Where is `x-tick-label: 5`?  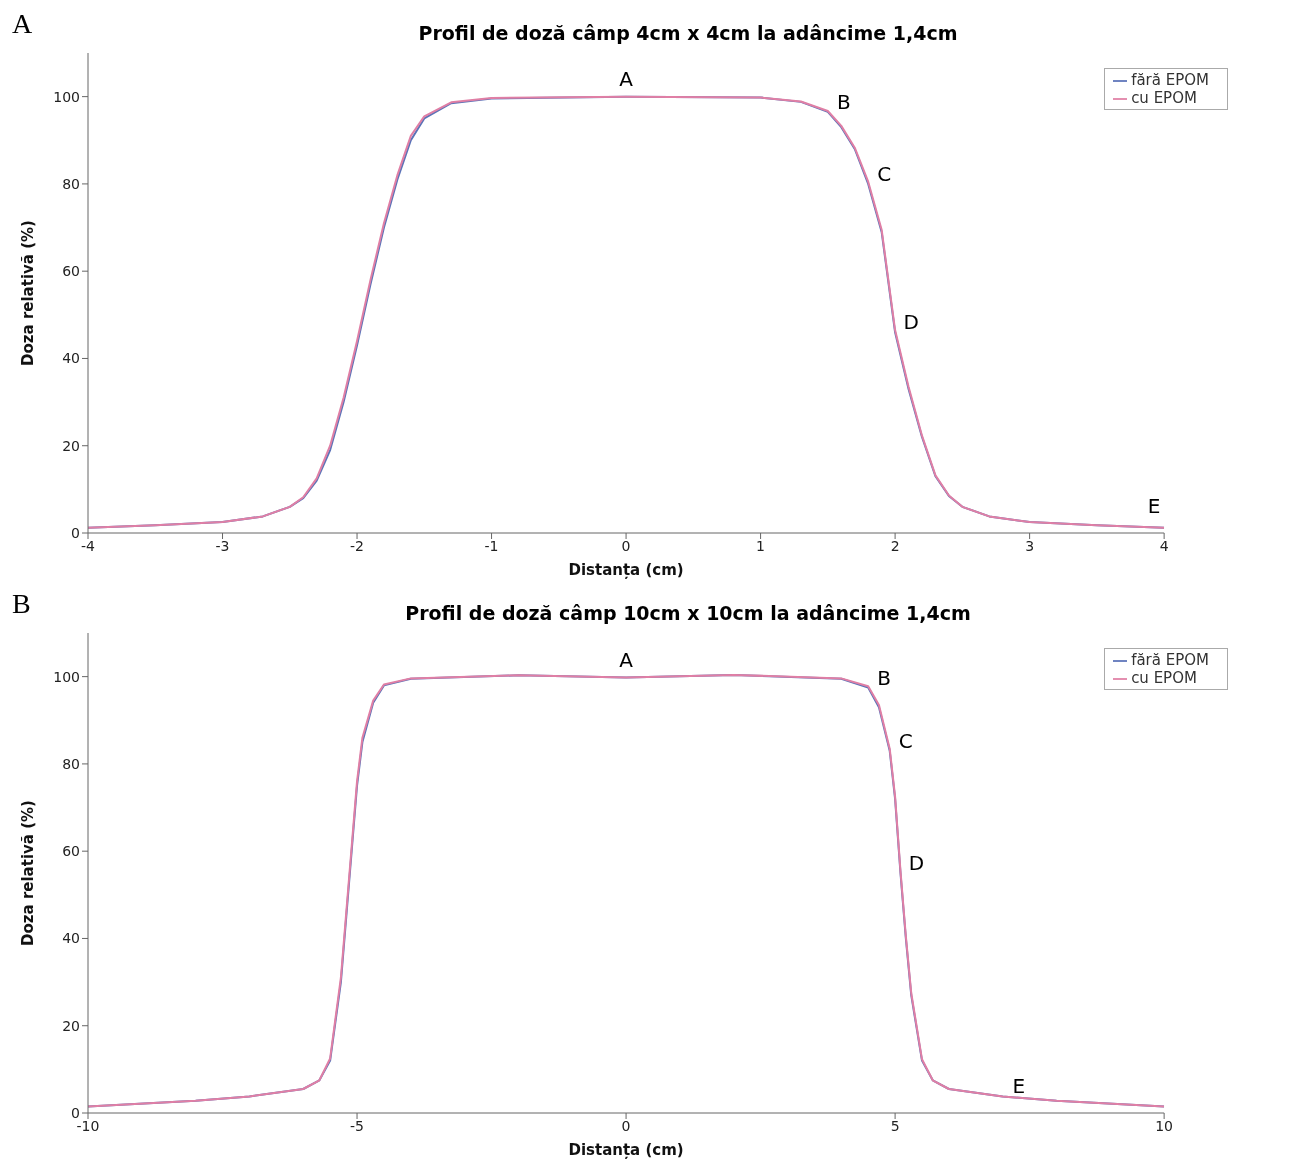
x-tick-label: 5 is located at coordinates (895, 1125).